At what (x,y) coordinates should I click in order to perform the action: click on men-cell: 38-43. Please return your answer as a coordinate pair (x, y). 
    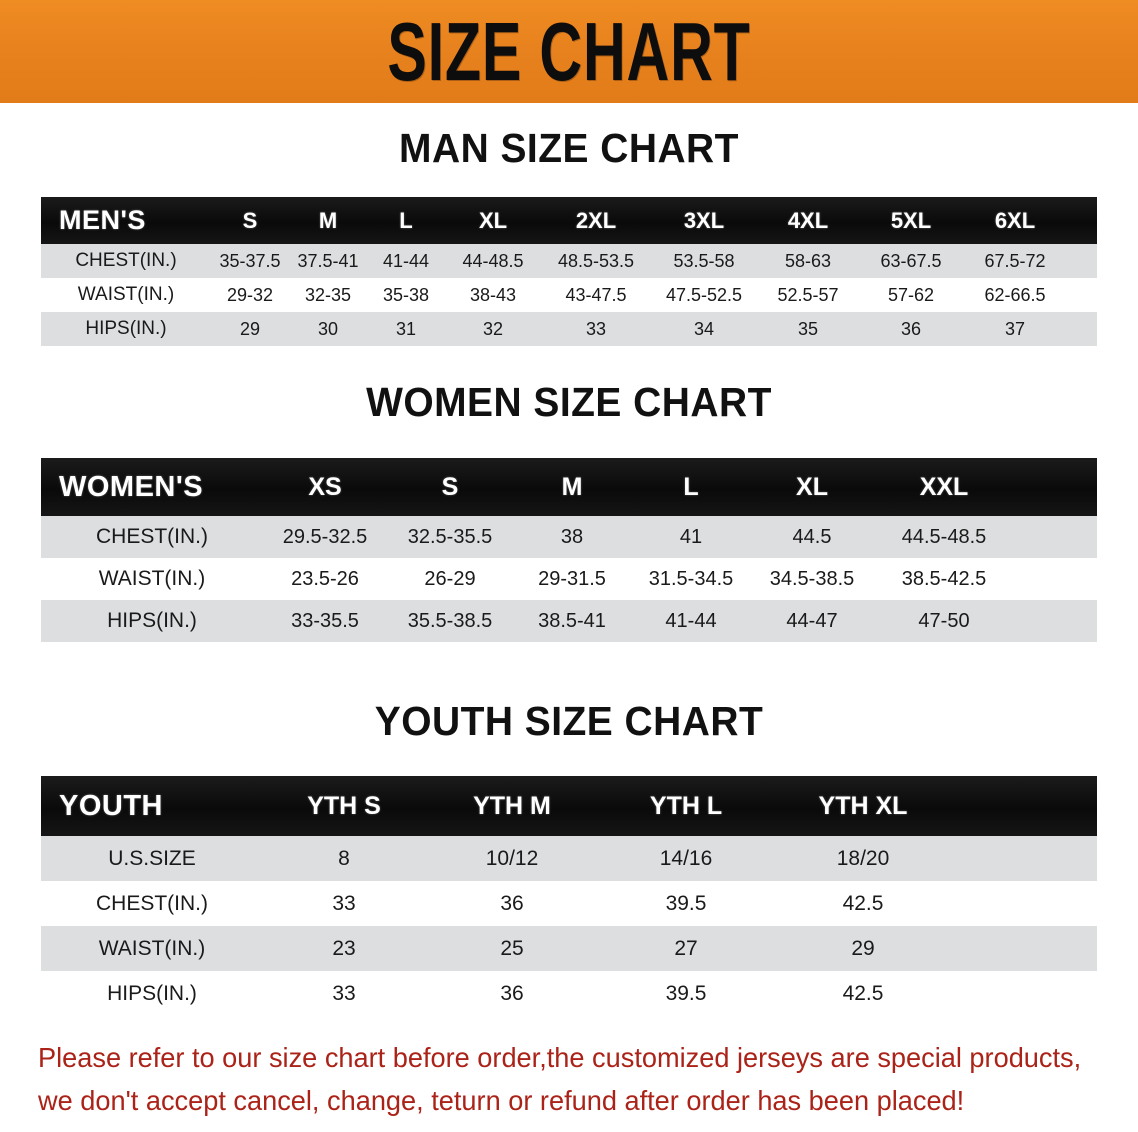
    Looking at the image, I should click on (493, 294).